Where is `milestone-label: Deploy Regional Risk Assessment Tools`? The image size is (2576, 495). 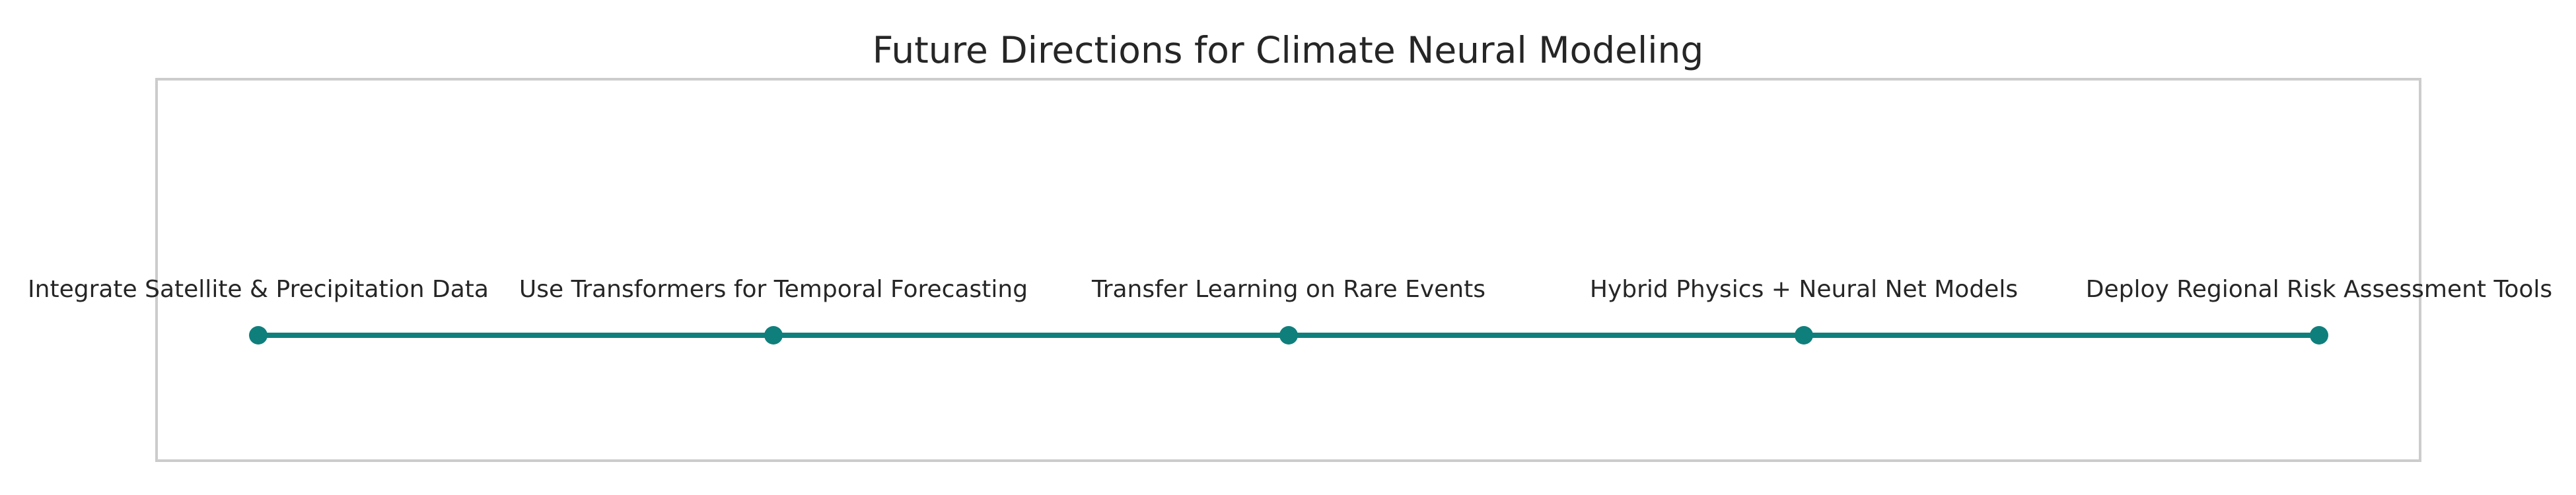 milestone-label: Deploy Regional Risk Assessment Tools is located at coordinates (2319, 289).